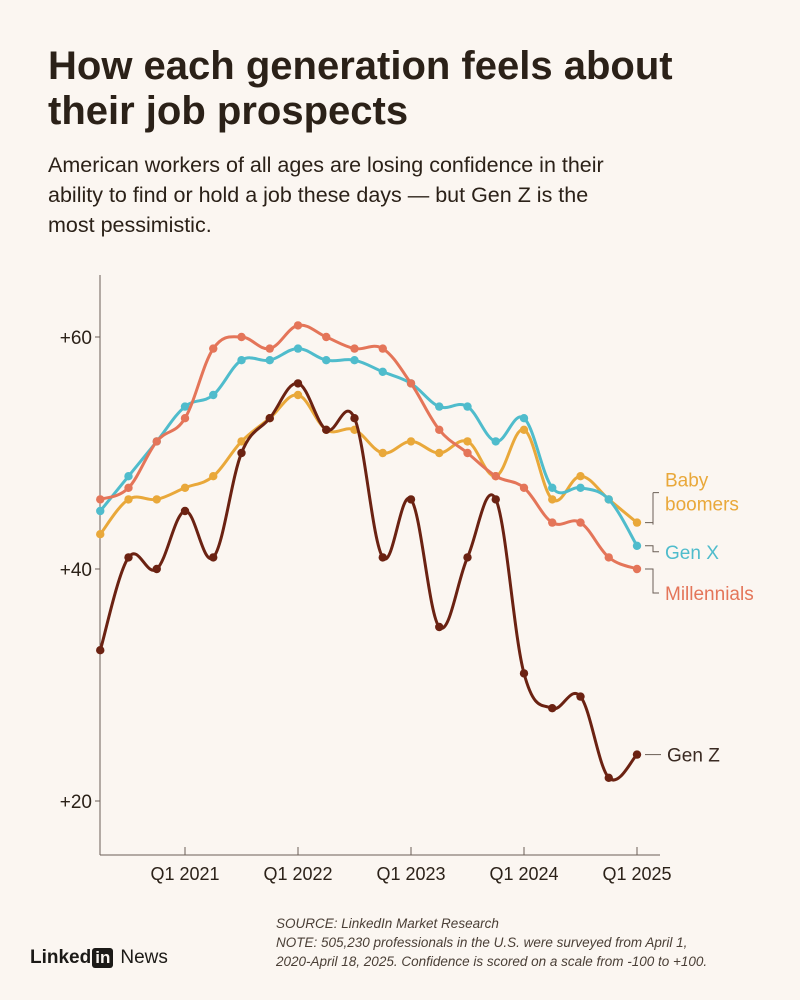  I want to click on x-tick-label: Q1 2022, so click(297, 874).